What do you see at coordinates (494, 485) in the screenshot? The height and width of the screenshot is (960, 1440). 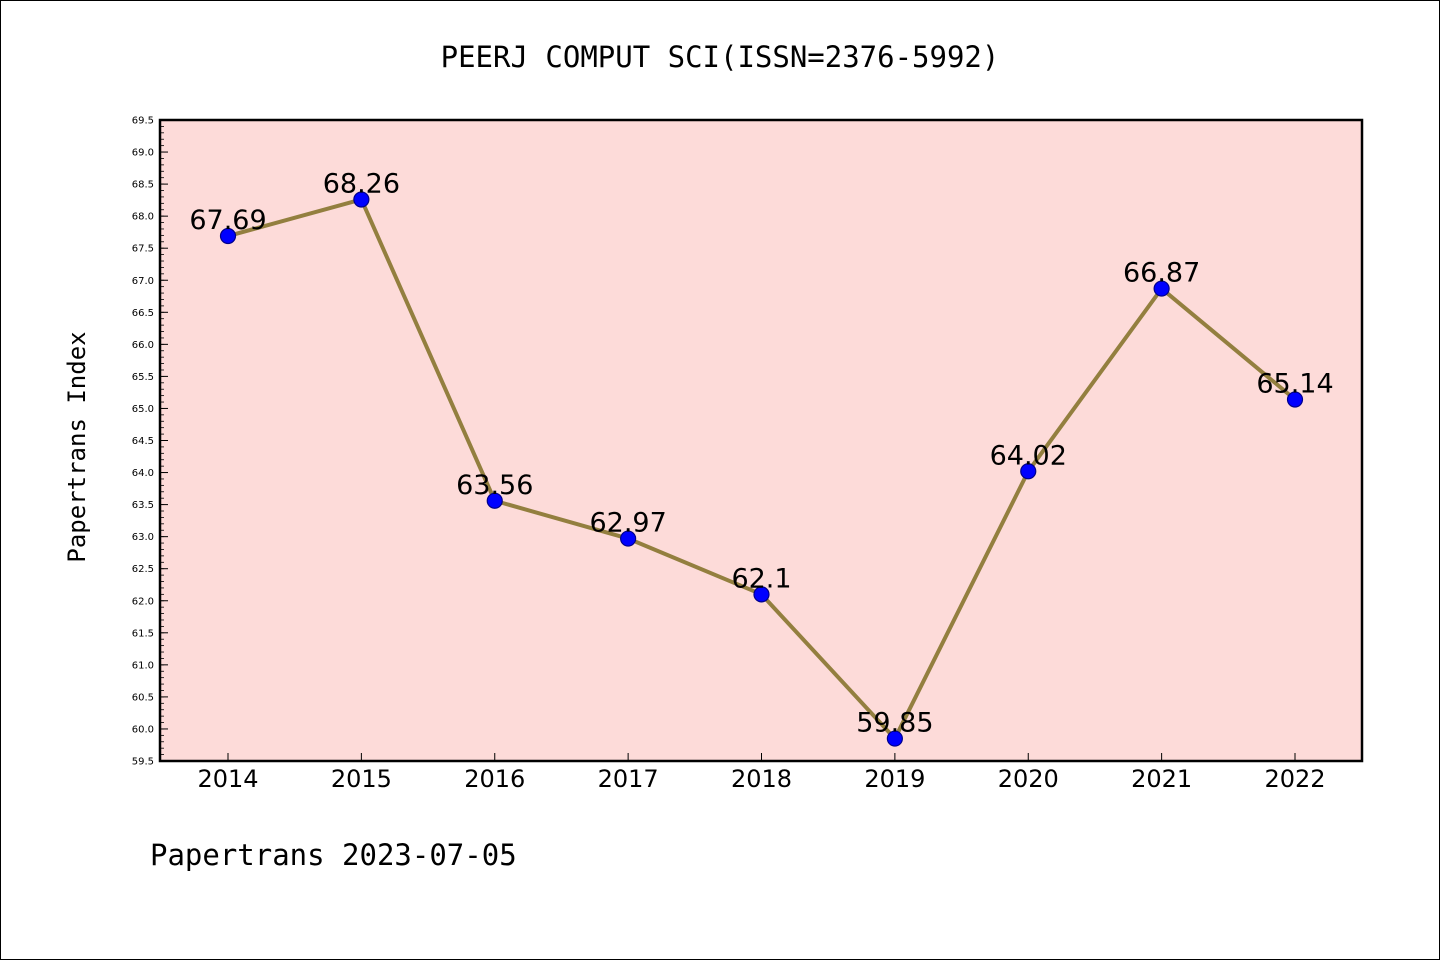 I see `data-label: 63.56` at bounding box center [494, 485].